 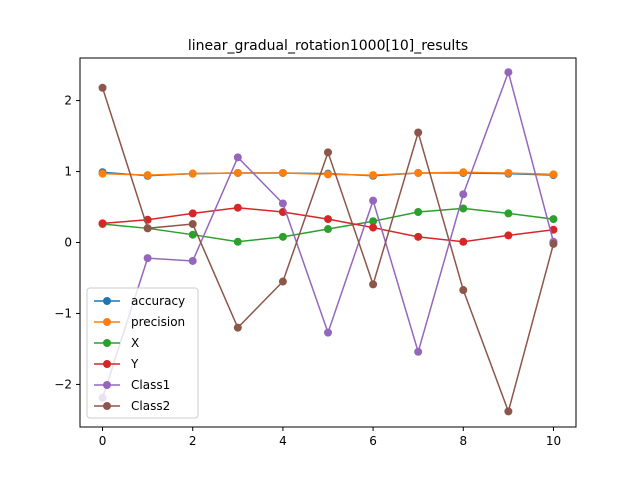 I want to click on x-tick-label: 10, so click(x=553, y=441).